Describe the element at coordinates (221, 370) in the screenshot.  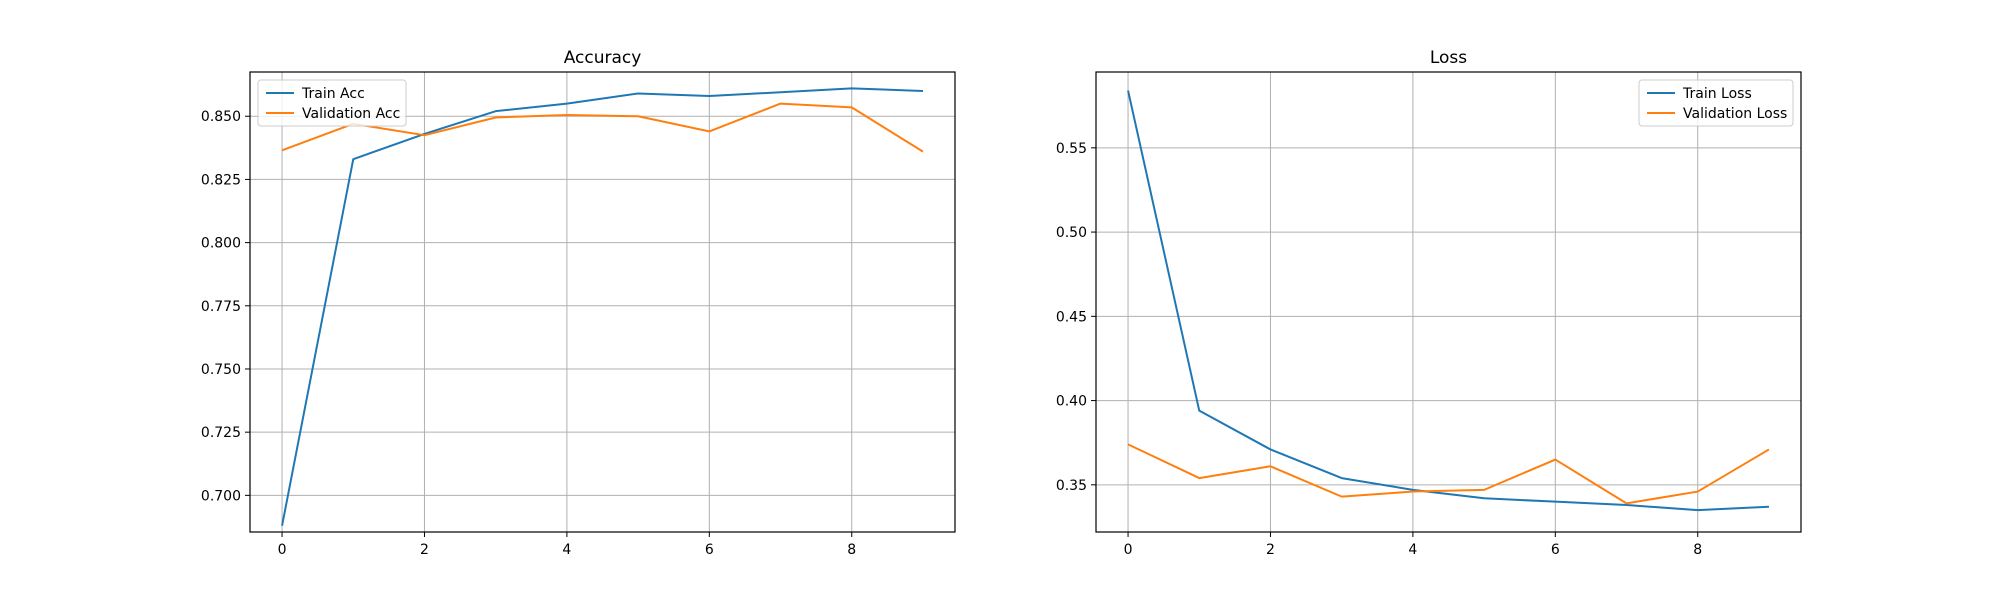
I see `y-tick-label: 0.750` at that location.